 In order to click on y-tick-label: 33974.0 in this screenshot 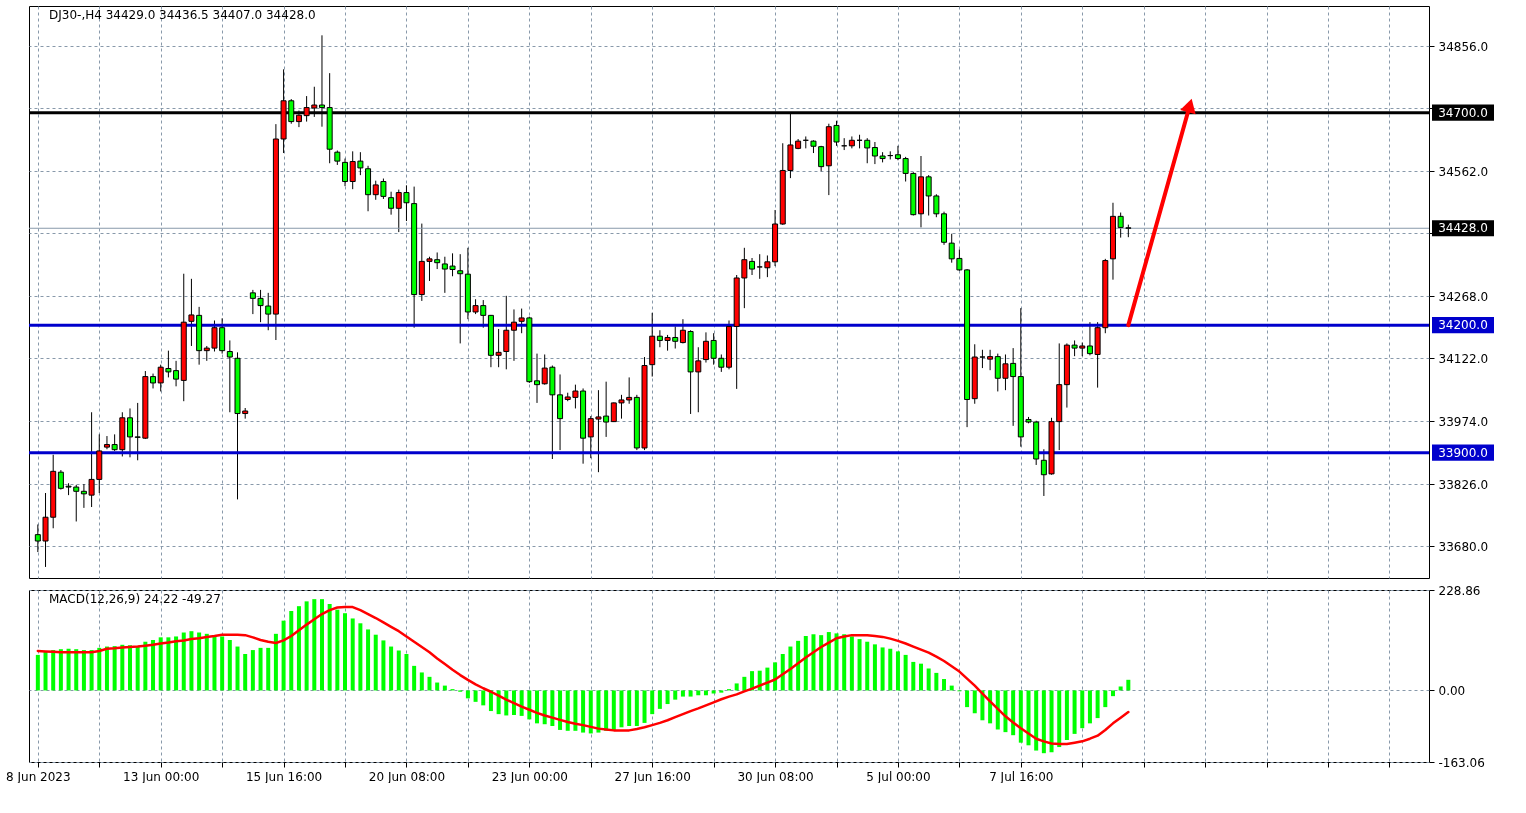, I will do `click(1463, 421)`.